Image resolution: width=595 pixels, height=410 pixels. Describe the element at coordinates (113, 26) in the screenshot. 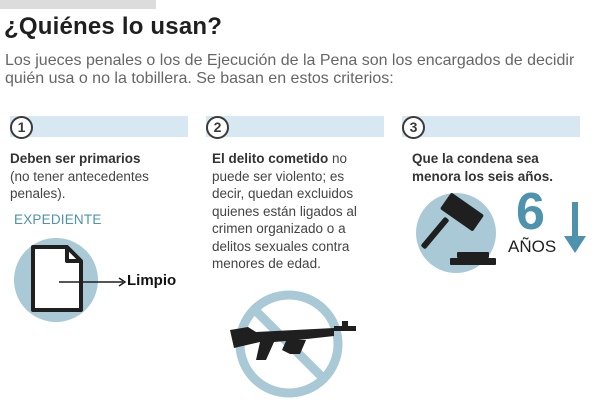

I see `page-title: ¿Quiénes lo usan?` at that location.